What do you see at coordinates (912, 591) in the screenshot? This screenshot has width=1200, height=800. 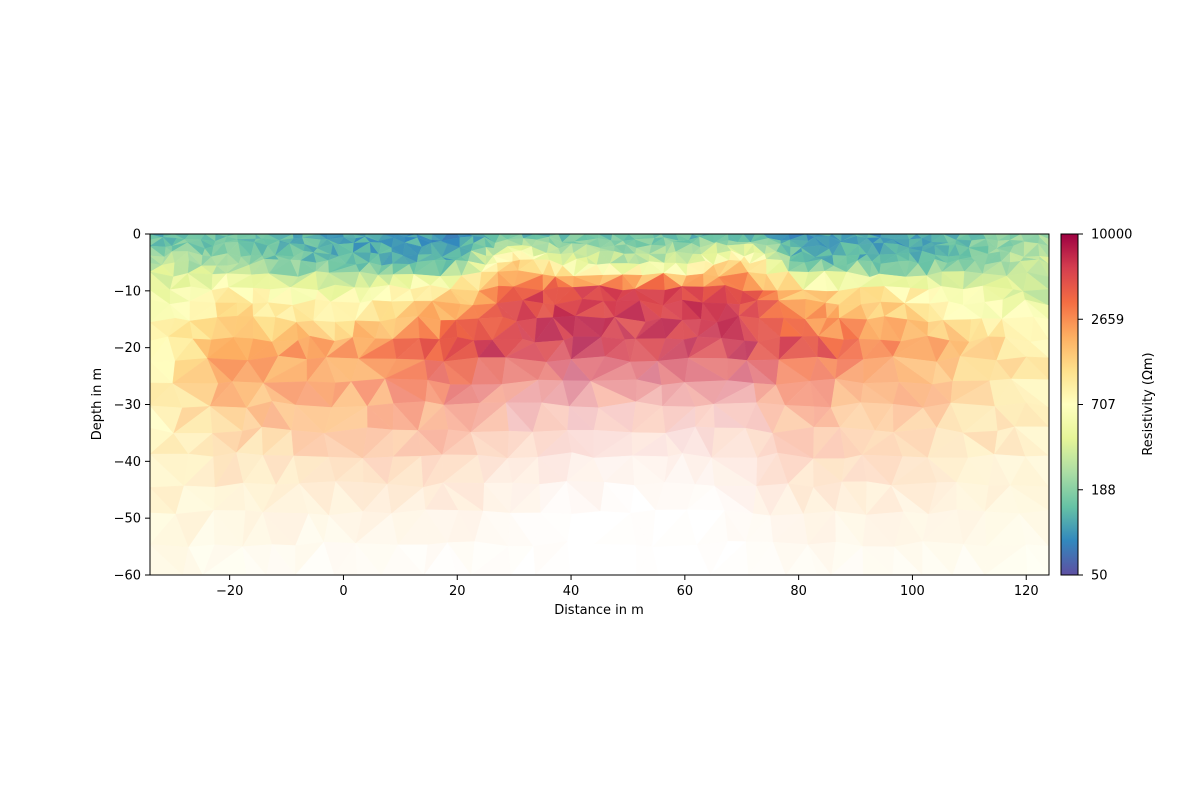 I see `x-tick-label: 100` at bounding box center [912, 591].